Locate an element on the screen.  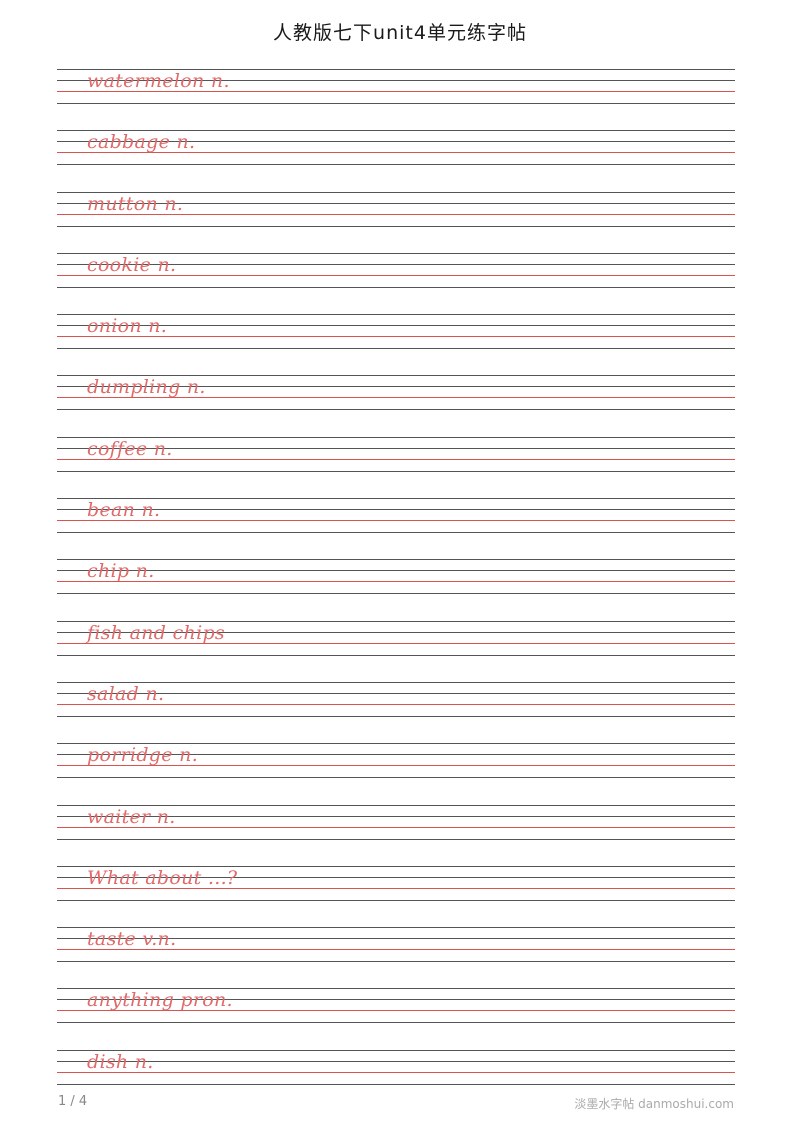
trace-word: watermelon n. is located at coordinates (158, 81).